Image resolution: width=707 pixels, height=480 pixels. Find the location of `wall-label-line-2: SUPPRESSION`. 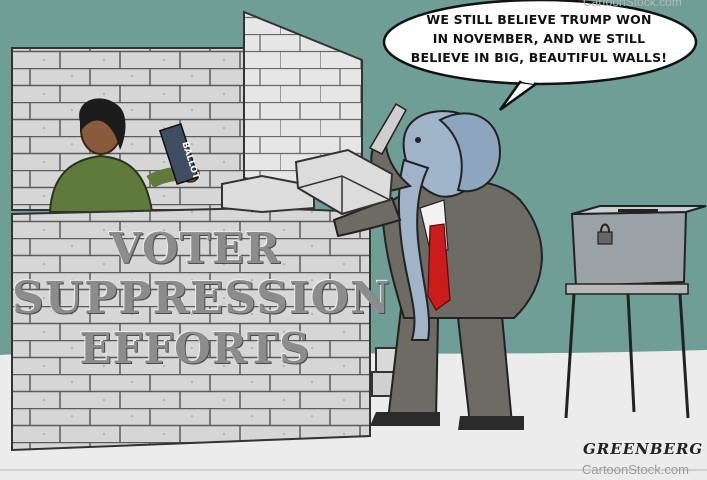

wall-label-line-2: SUPPRESSION is located at coordinates (202, 298).